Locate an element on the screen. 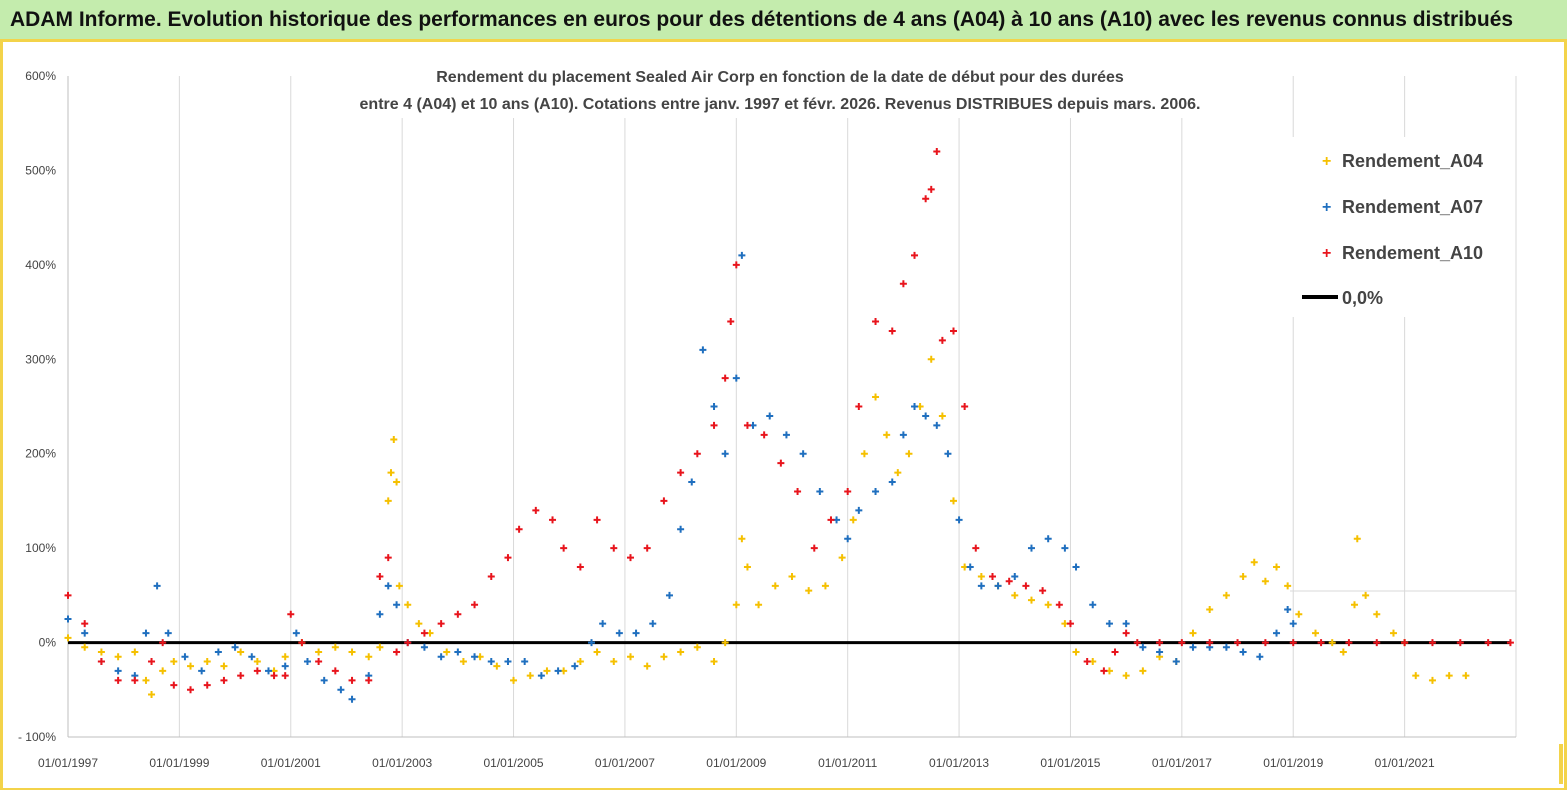 The image size is (1567, 790). x-tick-label: 01/01/1997 is located at coordinates (68, 763).